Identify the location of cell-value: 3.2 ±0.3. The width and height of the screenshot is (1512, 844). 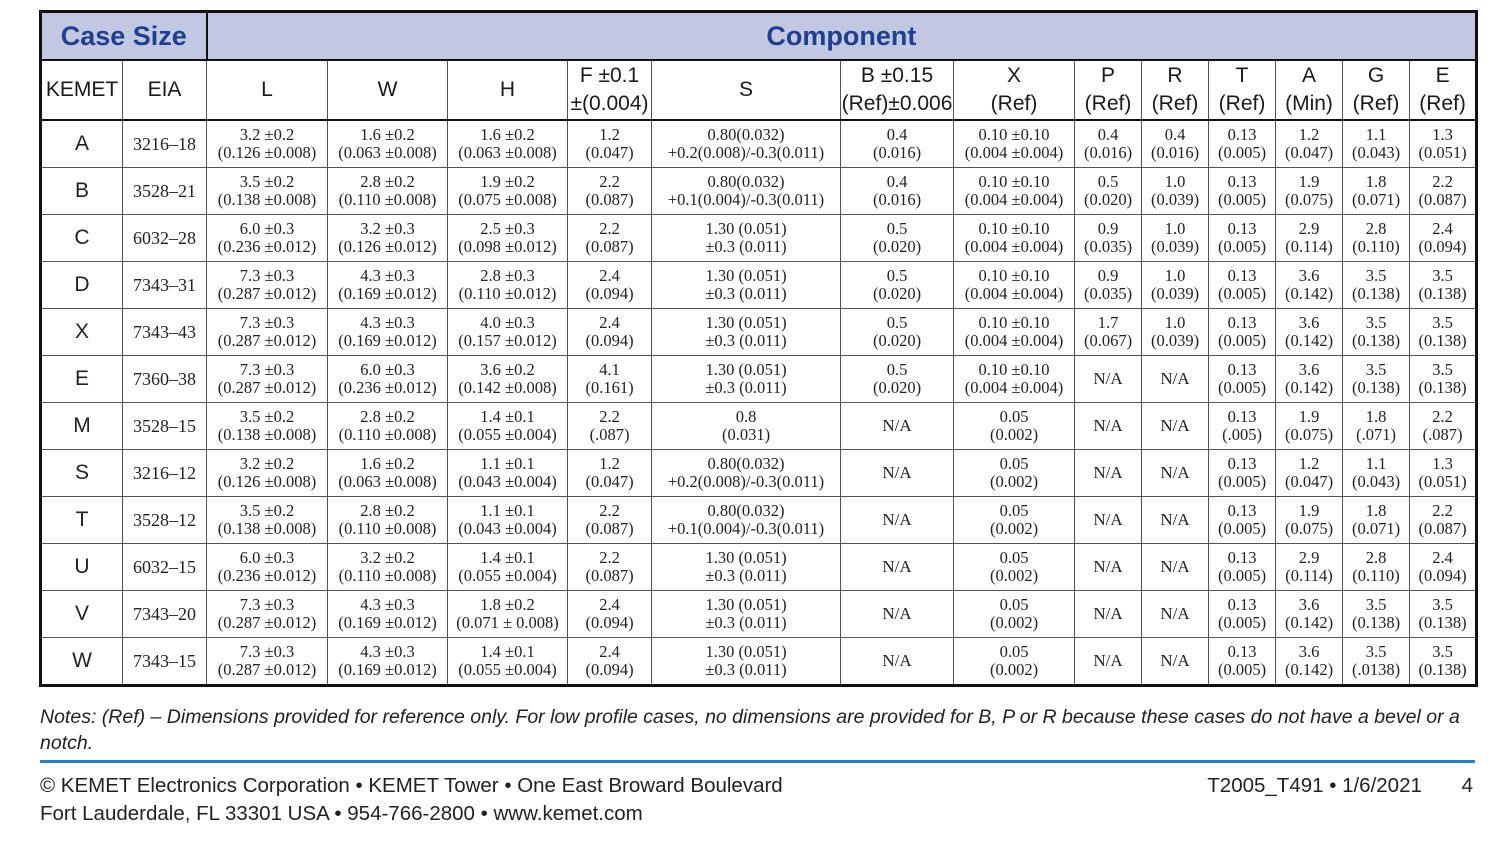
(387, 228).